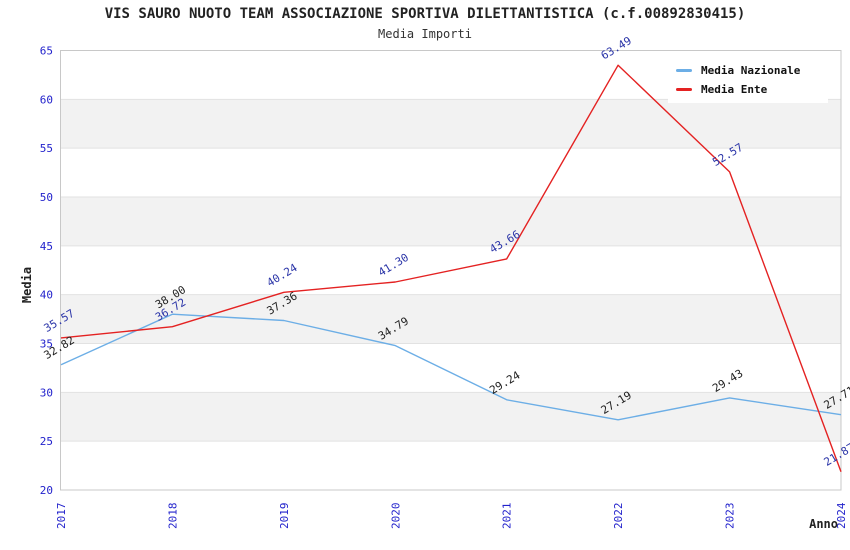 The image size is (850, 550). I want to click on x-tick-label: 2022, so click(618, 516).